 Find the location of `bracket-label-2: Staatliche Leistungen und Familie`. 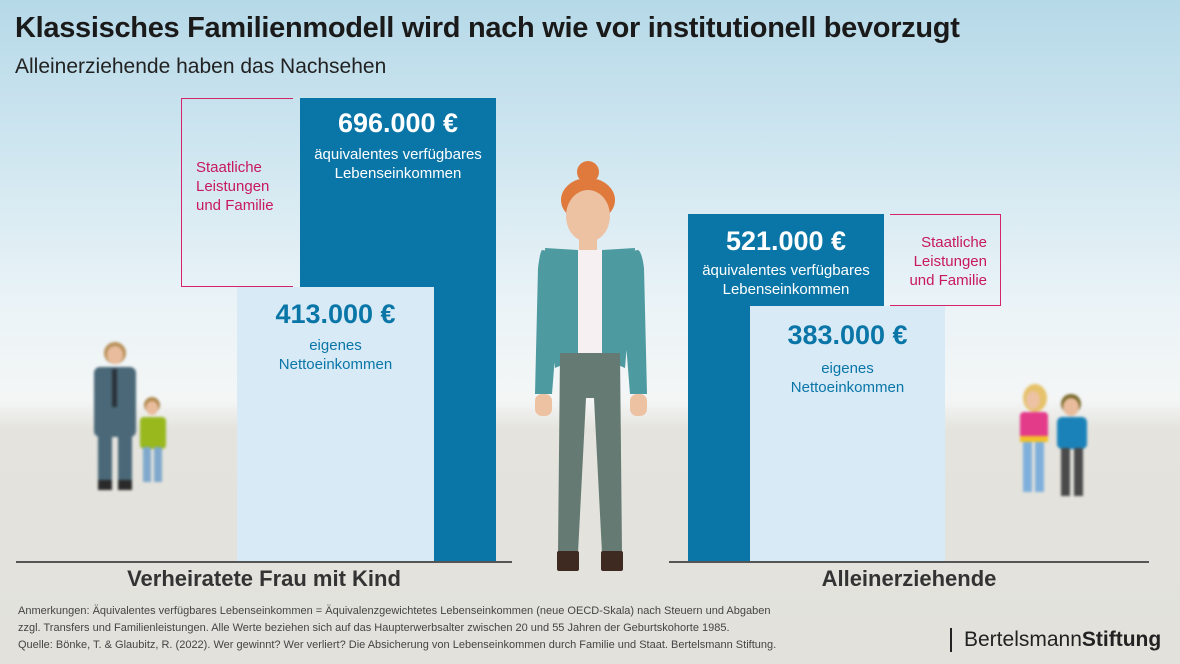

bracket-label-2: Staatliche Leistungen und Familie is located at coordinates (948, 261).